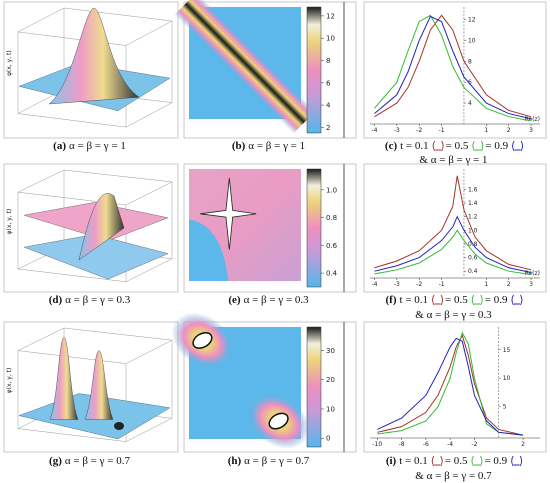 This screenshot has width=550, height=483. I want to click on colorbar-tick-label: 20, so click(330, 380).